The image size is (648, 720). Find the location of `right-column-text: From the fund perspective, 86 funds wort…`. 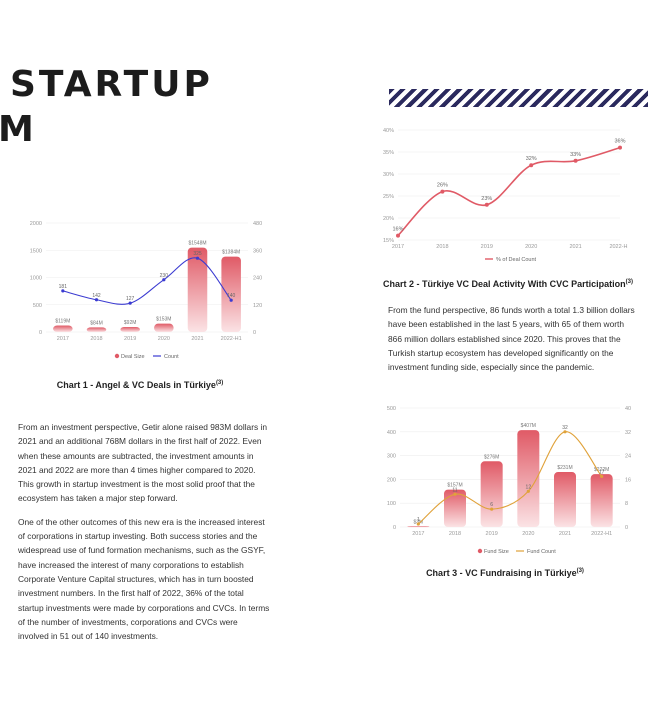

right-column-text: From the fund perspective, 86 funds wort… is located at coordinates (513, 343).